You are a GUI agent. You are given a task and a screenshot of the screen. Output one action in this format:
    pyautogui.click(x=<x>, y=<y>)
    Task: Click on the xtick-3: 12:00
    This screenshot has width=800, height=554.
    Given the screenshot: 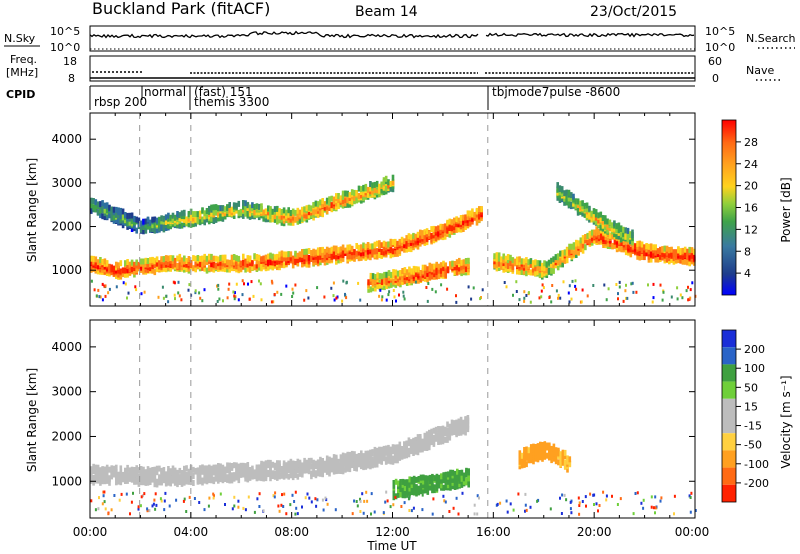 What is the action you would take?
    pyautogui.click(x=392, y=532)
    